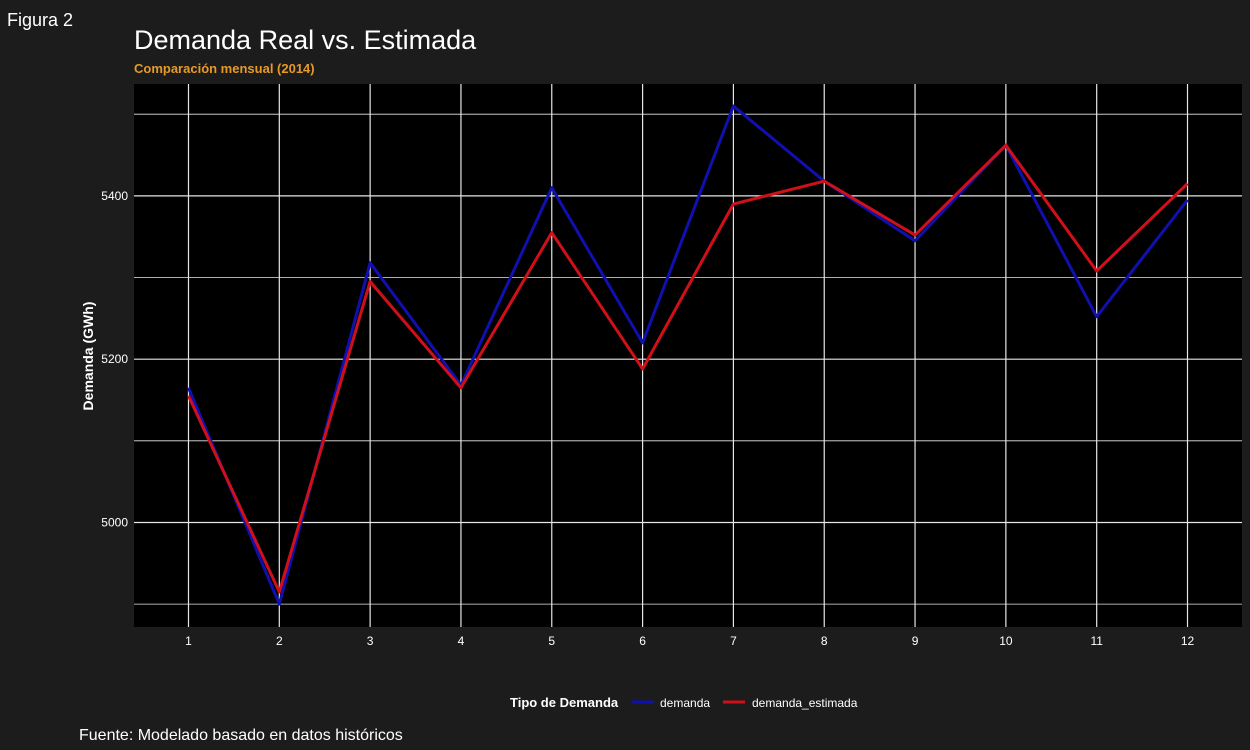  What do you see at coordinates (224, 68) in the screenshot?
I see `chart-subtitle: Comparación mensual (2014)` at bounding box center [224, 68].